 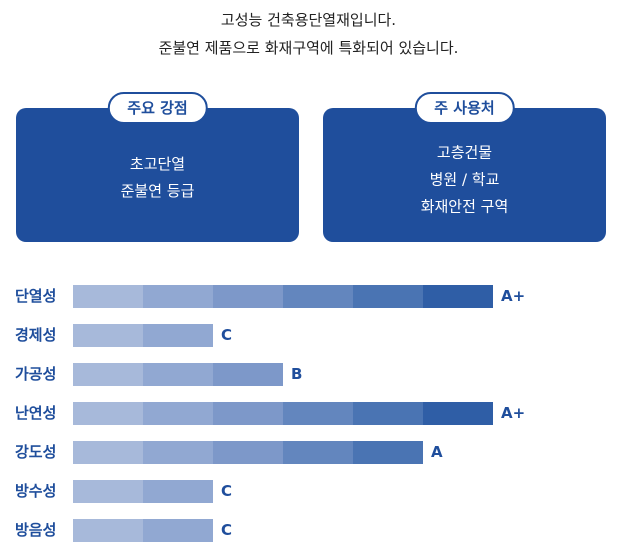 I want to click on usage-card-title: 주 사용처, so click(x=464, y=108).